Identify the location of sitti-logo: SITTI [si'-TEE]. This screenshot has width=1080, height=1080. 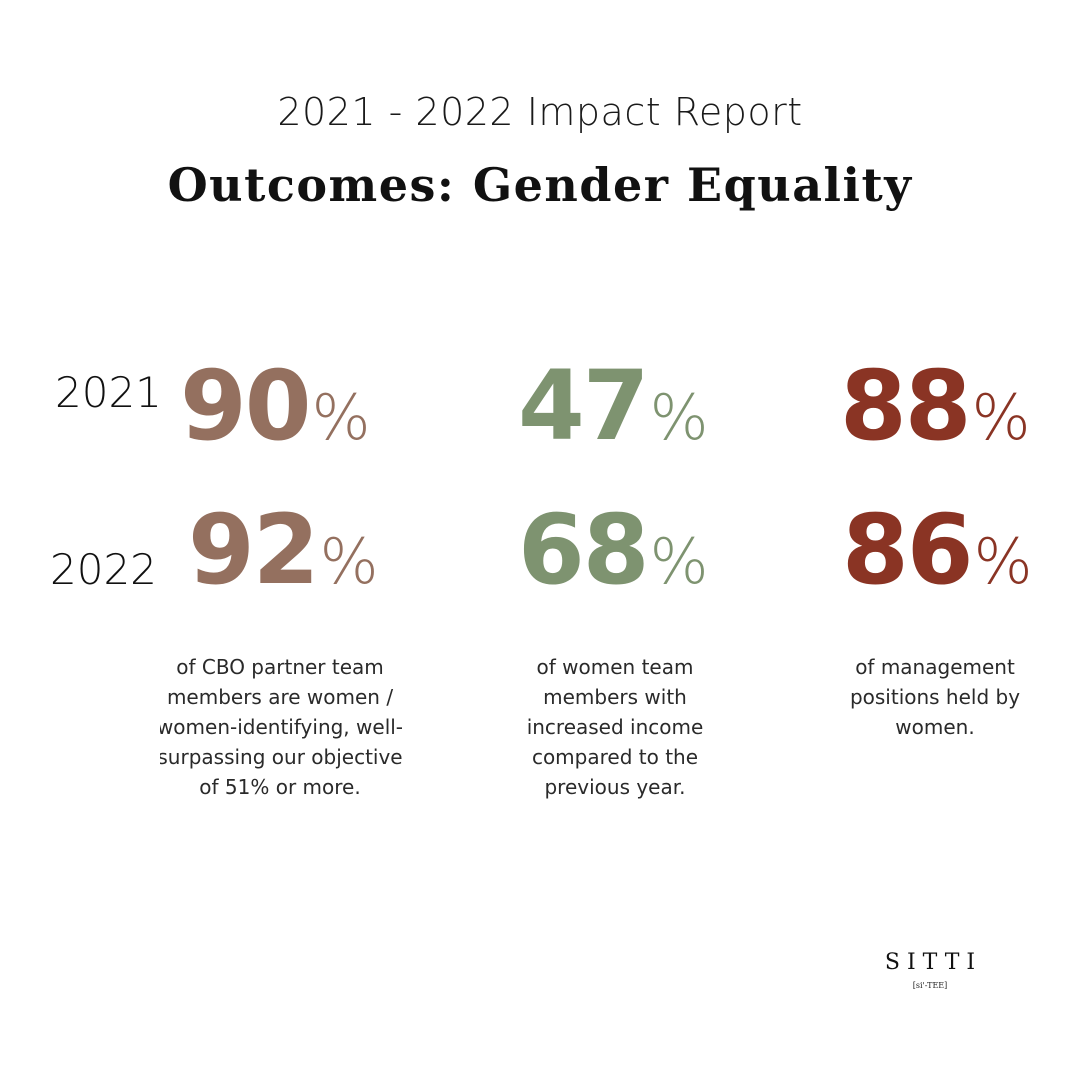
(930, 970).